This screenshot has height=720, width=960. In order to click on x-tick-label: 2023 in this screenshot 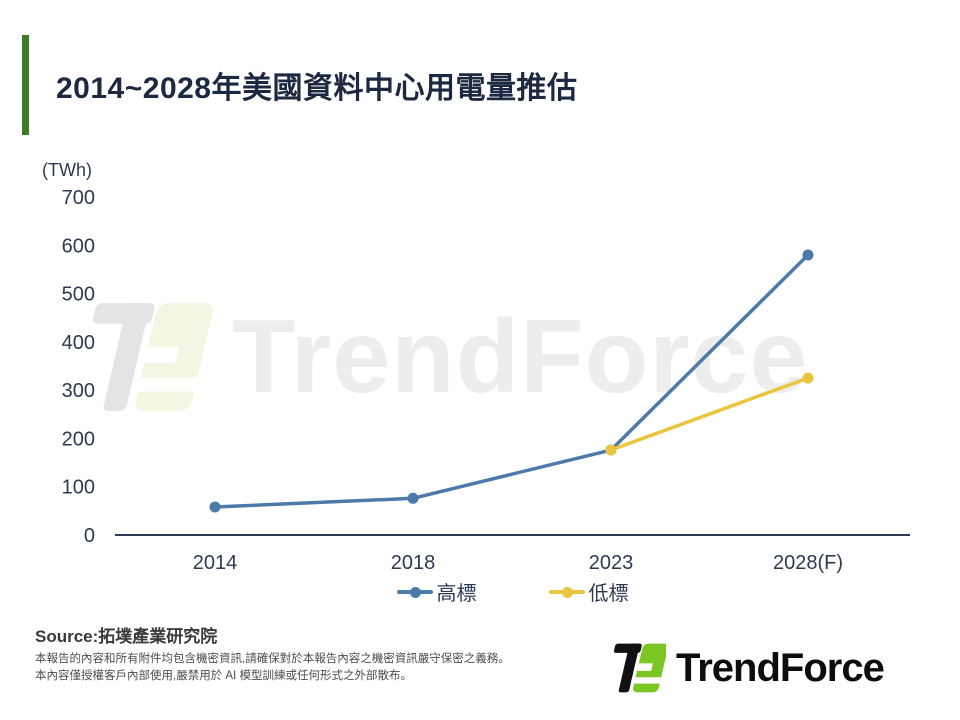, I will do `click(611, 563)`.